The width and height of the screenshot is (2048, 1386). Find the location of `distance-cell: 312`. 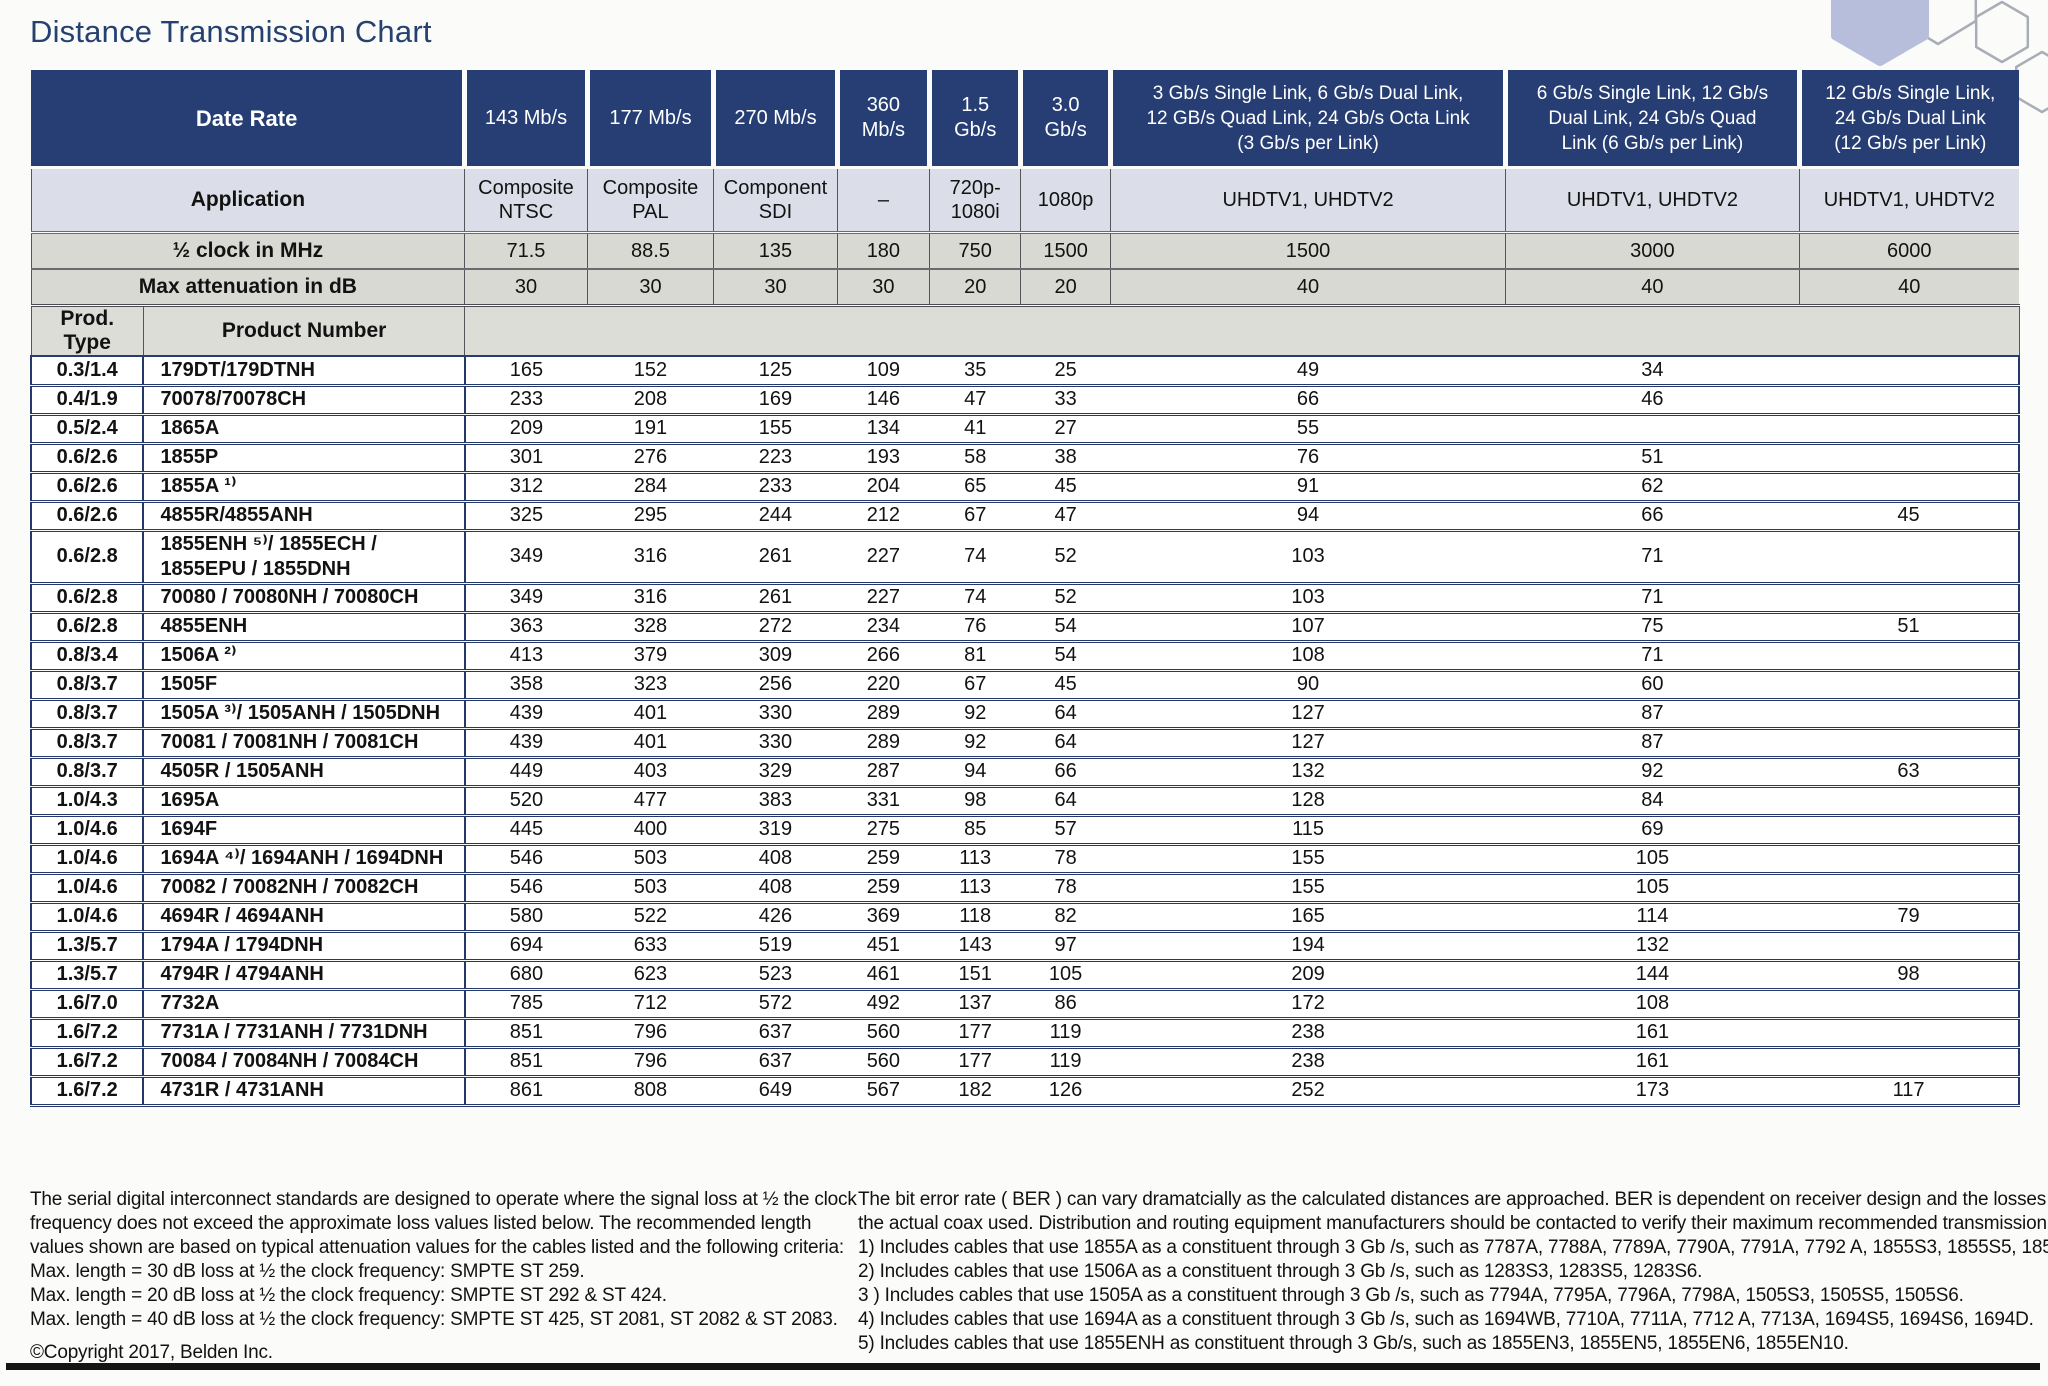

distance-cell: 312 is located at coordinates (526, 487).